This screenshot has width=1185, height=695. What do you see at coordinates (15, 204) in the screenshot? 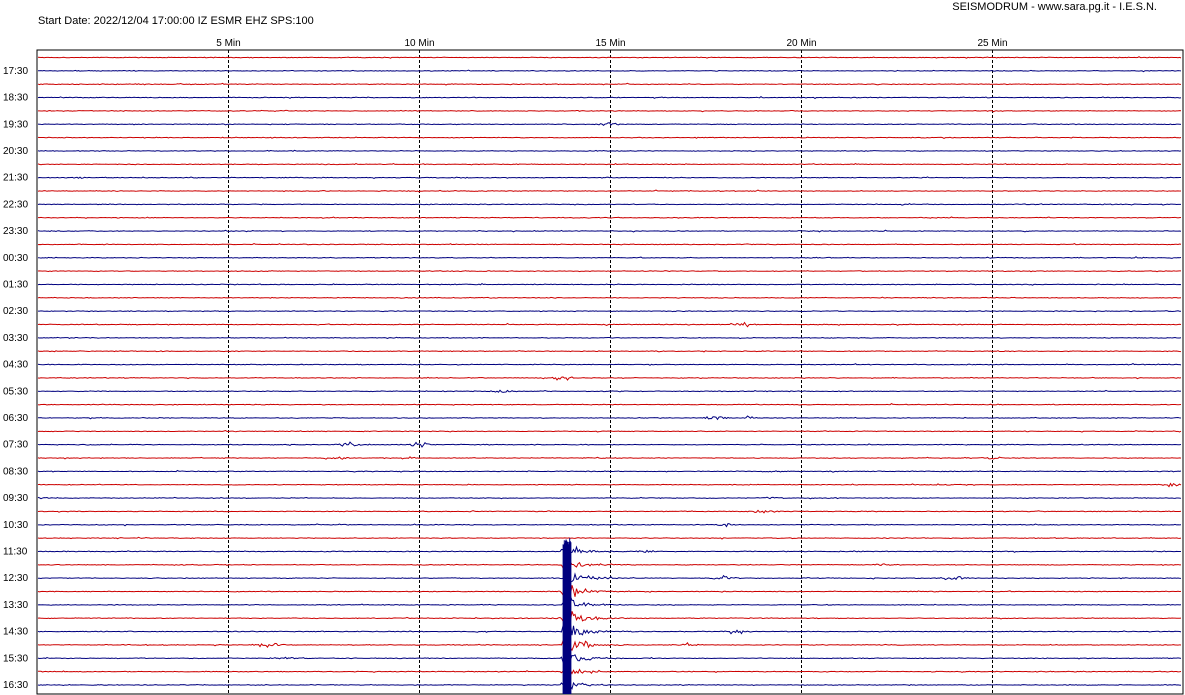
I see `row-time-label: 22:30` at bounding box center [15, 204].